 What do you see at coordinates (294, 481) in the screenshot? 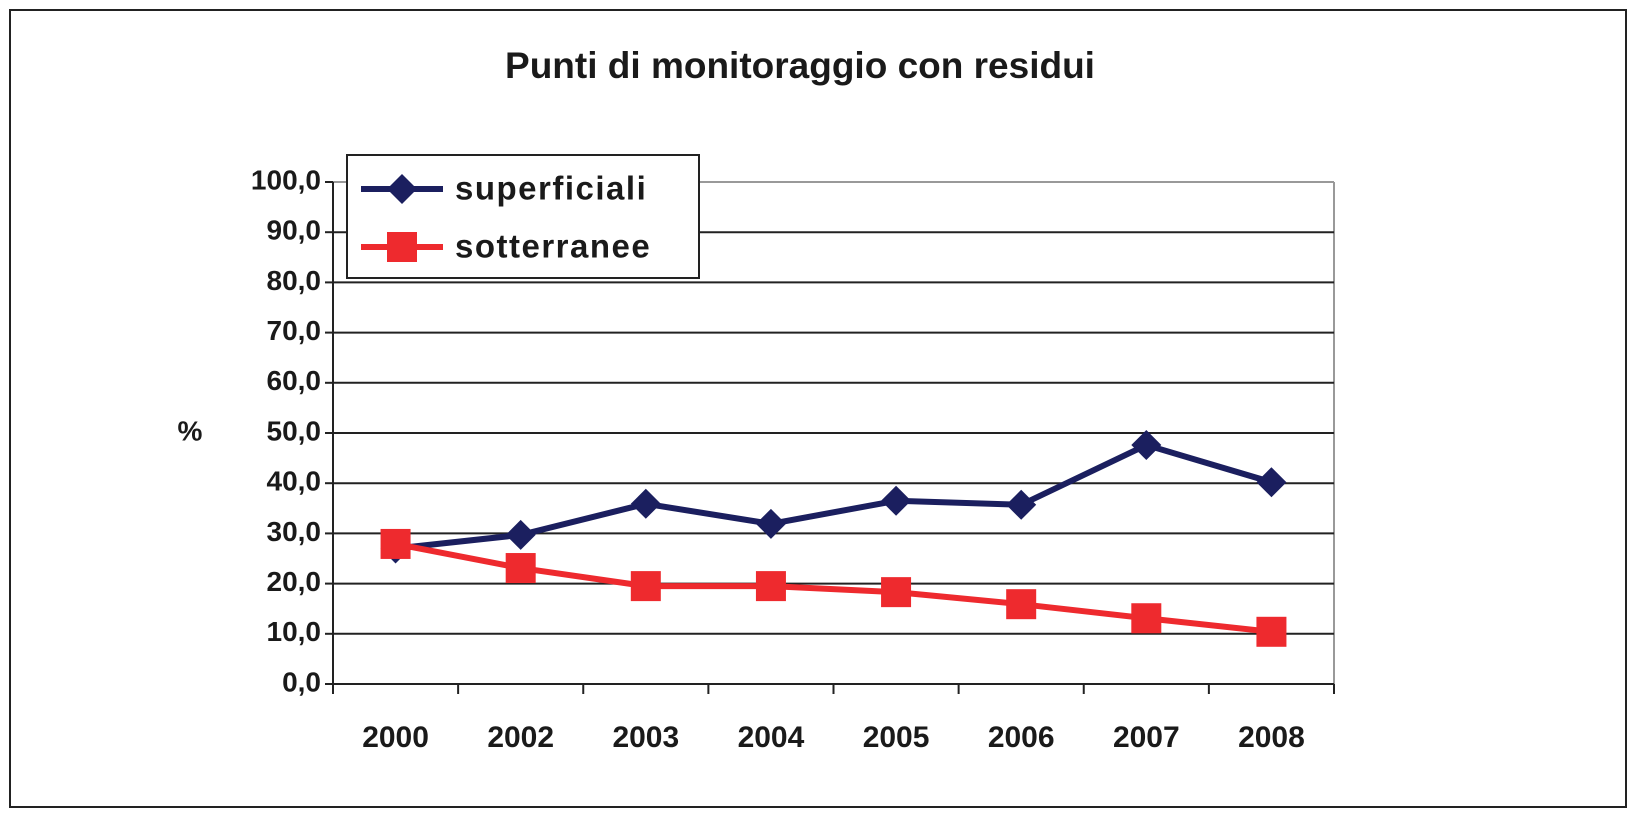
I see `y-tick-label: 40,0` at bounding box center [294, 481].